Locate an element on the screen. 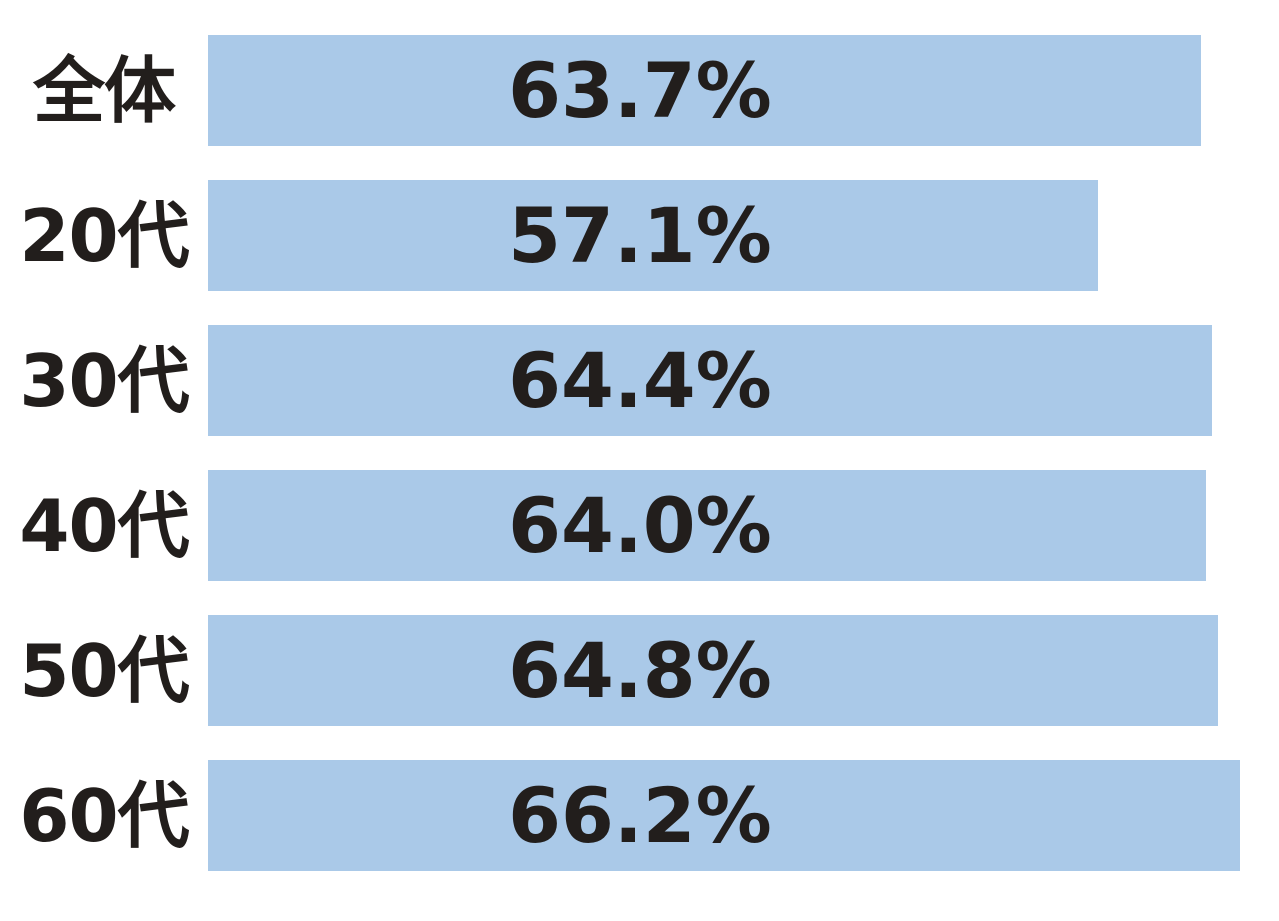  bar-track: 64.8% is located at coordinates (743, 670).